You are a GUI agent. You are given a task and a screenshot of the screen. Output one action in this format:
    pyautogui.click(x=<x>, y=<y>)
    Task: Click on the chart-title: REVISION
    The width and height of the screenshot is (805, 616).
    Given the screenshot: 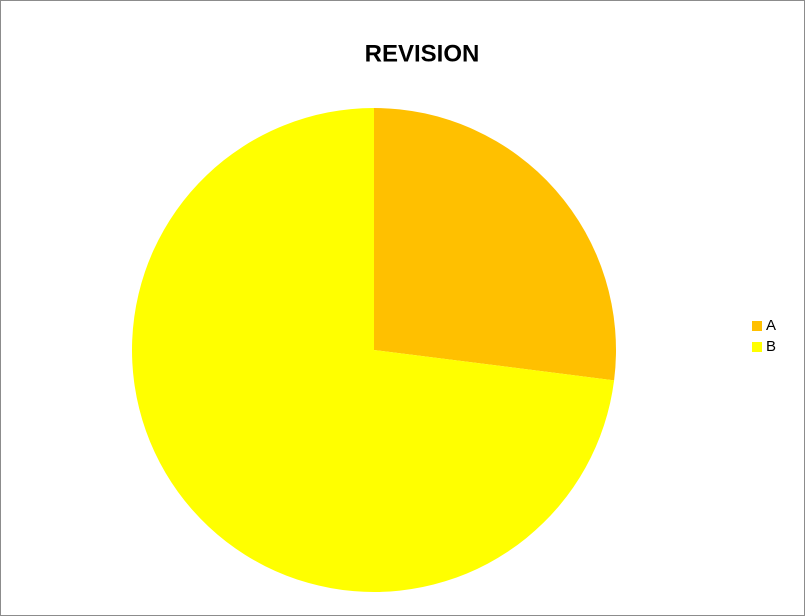 What is the action you would take?
    pyautogui.click(x=422, y=53)
    